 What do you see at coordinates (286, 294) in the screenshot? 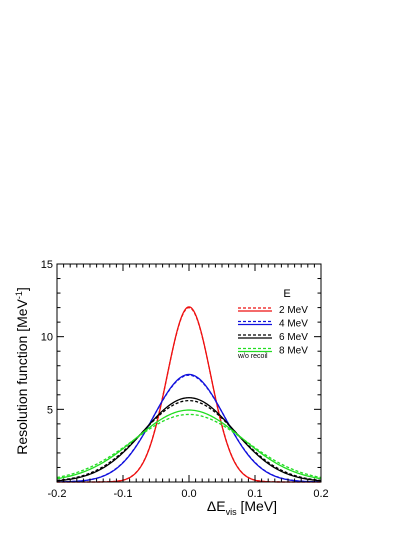
I see `legend-header: E` at bounding box center [286, 294].